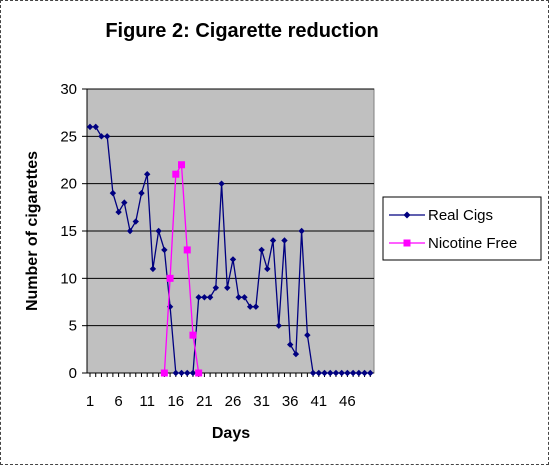 This screenshot has width=549, height=465. Describe the element at coordinates (347, 401) in the screenshot. I see `x-tick-label: 46` at that location.